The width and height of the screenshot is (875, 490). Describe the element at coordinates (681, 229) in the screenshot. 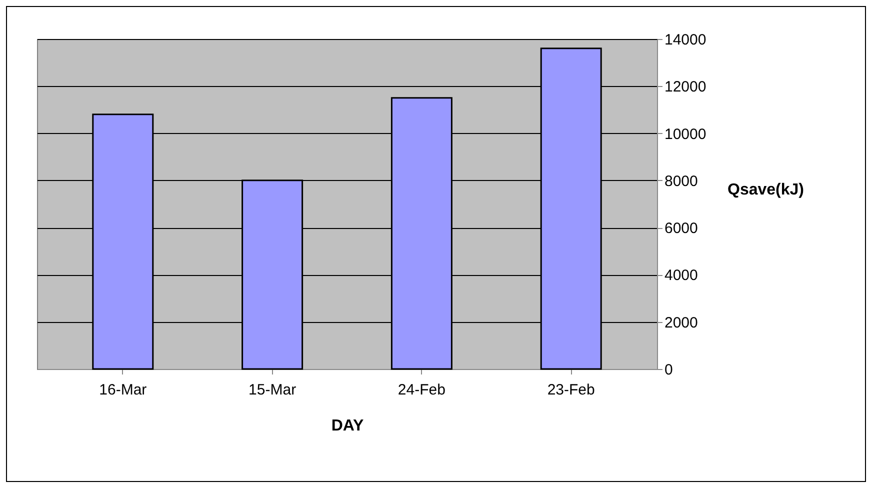

I see `y-tick-label: 6000` at that location.